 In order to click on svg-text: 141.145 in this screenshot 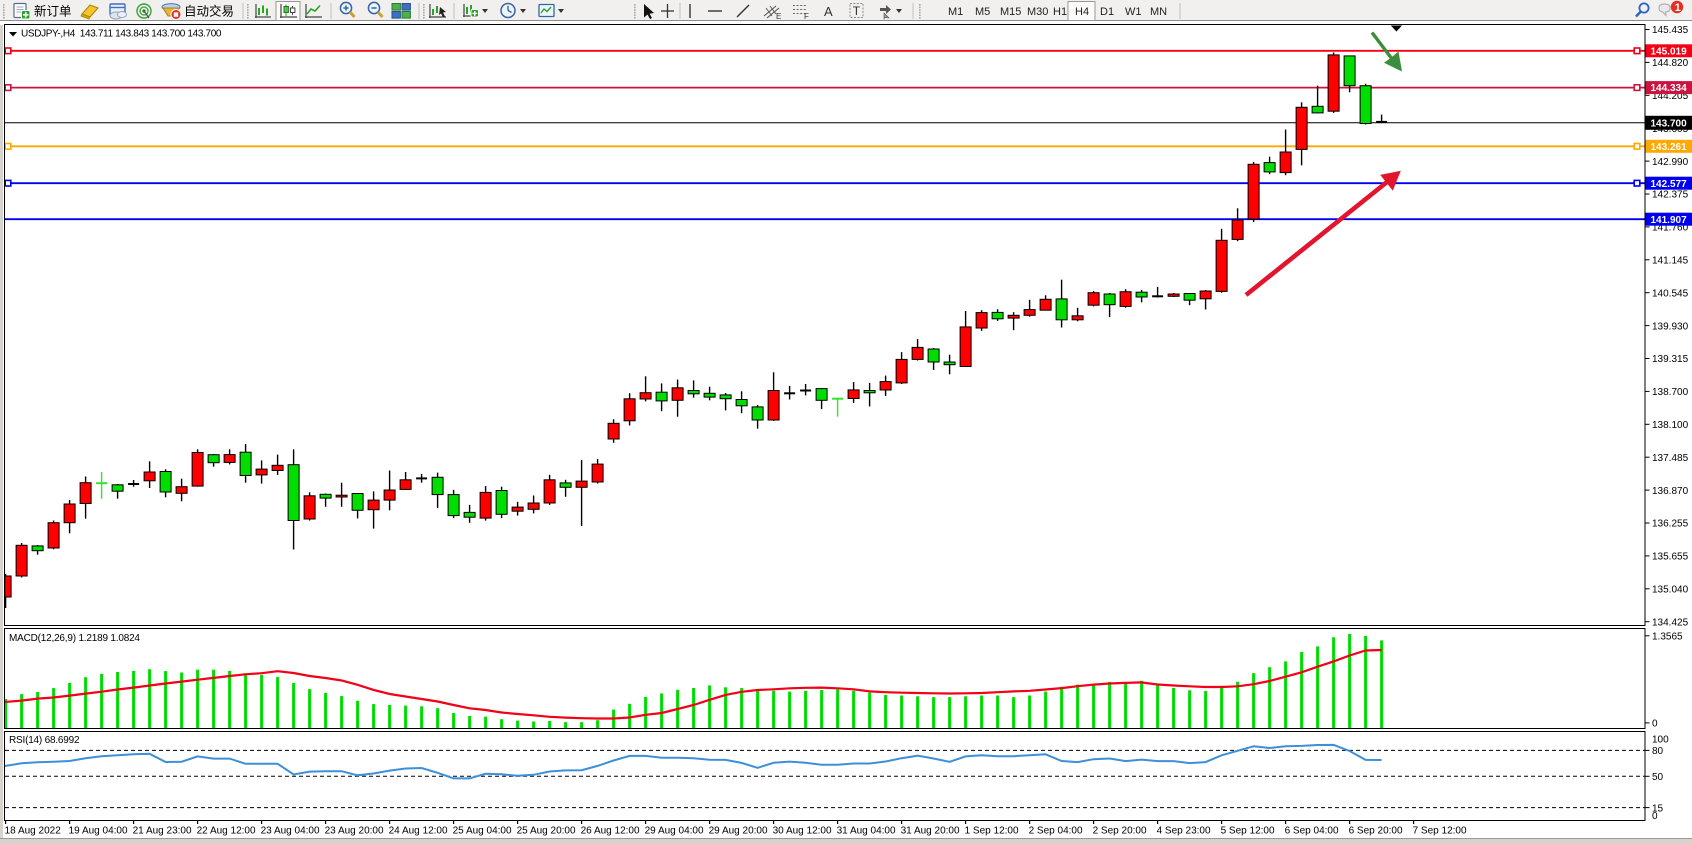, I will do `click(1670, 261)`.